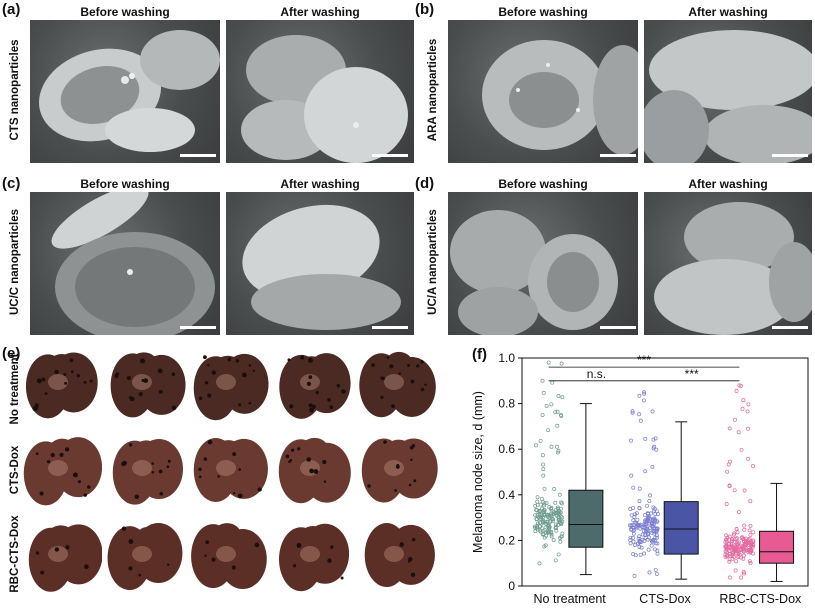 This screenshot has width=815, height=610. What do you see at coordinates (543, 12) in the screenshot?
I see `b-before-title: Before washing` at bounding box center [543, 12].